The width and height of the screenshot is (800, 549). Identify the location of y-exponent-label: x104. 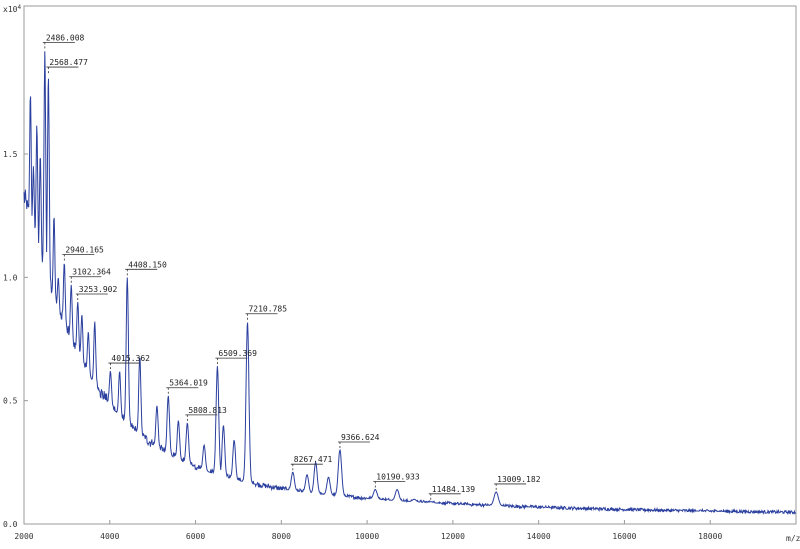
(12, 9).